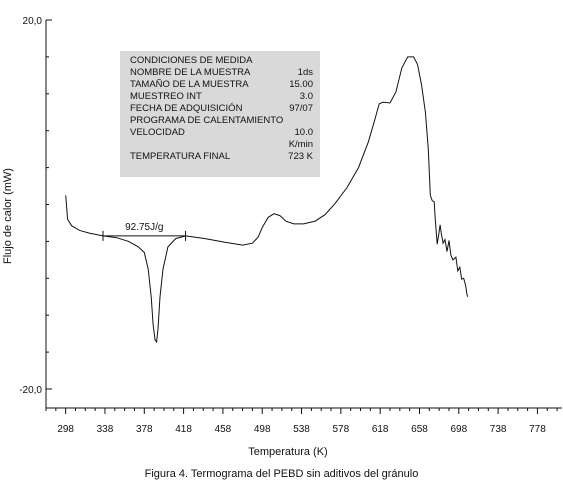  I want to click on y-axis-title: Flujo de calor (mW), so click(8, 216).